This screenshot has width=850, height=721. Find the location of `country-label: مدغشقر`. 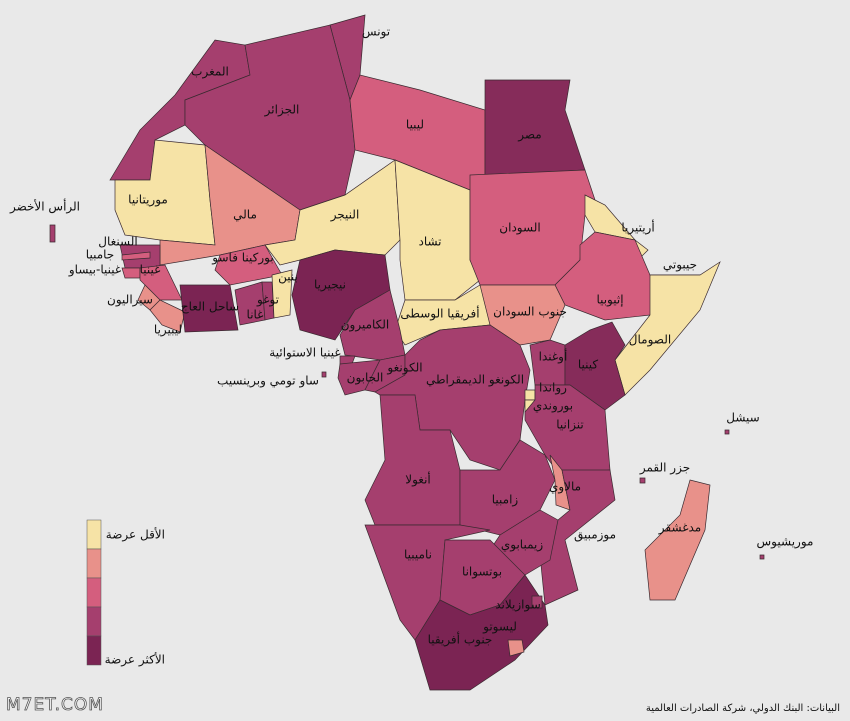

country-label: مدغشقر is located at coordinates (679, 528).